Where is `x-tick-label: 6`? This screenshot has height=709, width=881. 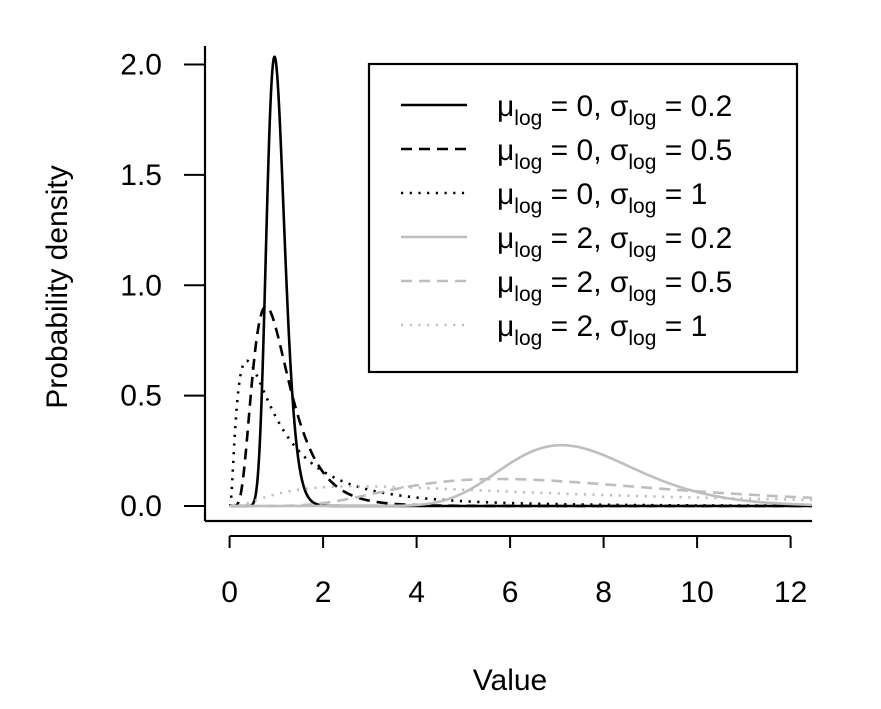 x-tick-label: 6 is located at coordinates (510, 592).